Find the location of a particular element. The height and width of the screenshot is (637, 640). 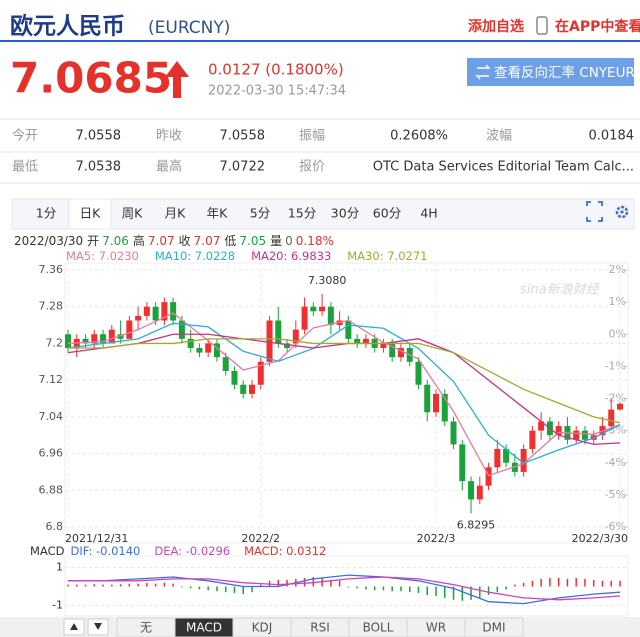

fullscreen-icon is located at coordinates (594, 211).